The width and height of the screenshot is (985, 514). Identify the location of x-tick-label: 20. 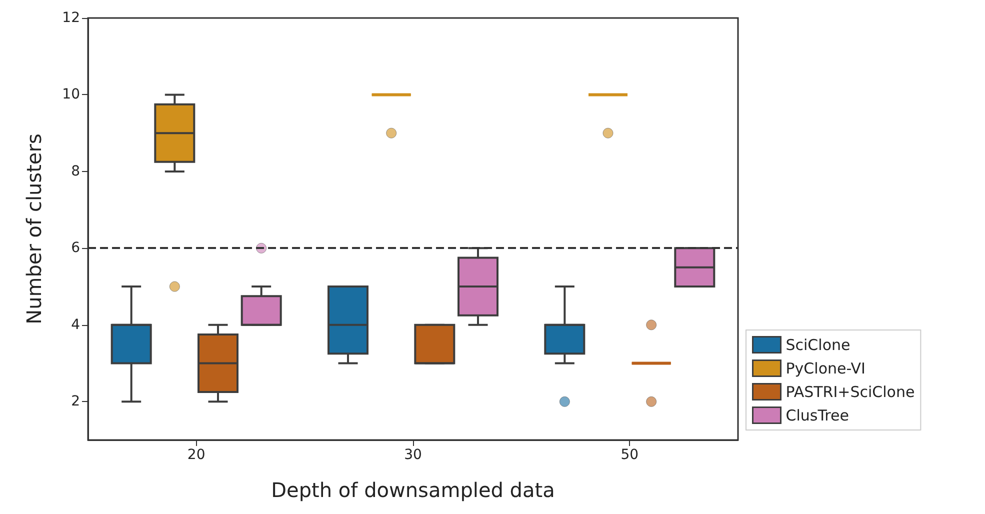
(196, 455).